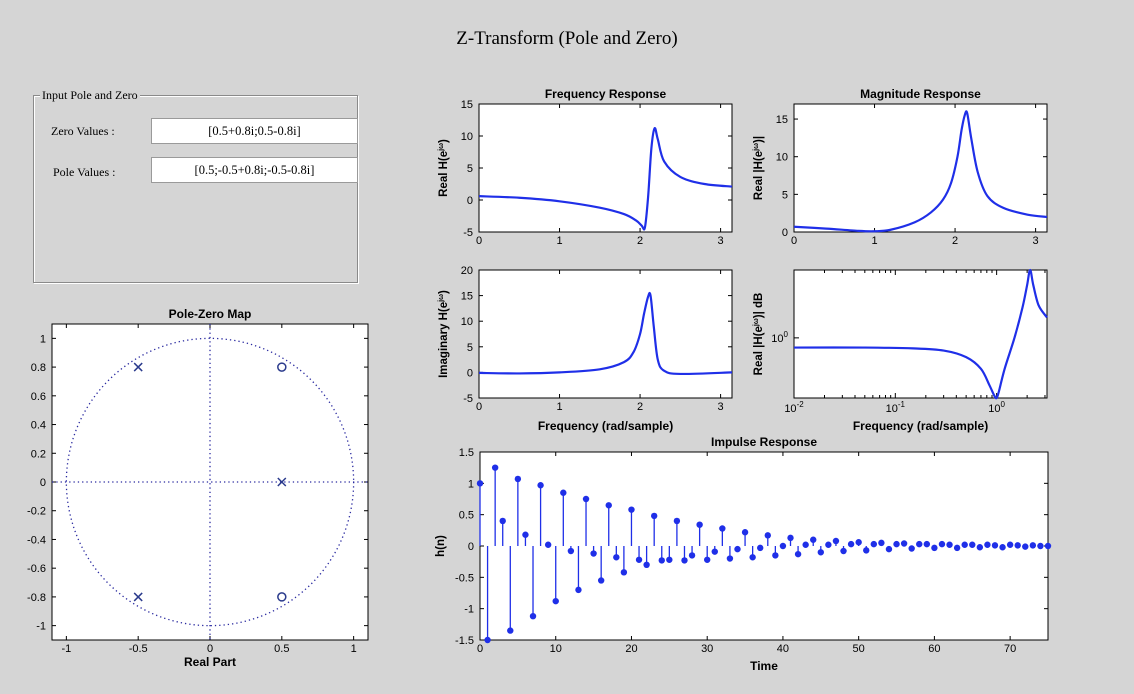 This screenshot has width=1134, height=694. I want to click on imaginary-frequency-response-xlabel: Frequency (rad/sample), so click(605, 426).